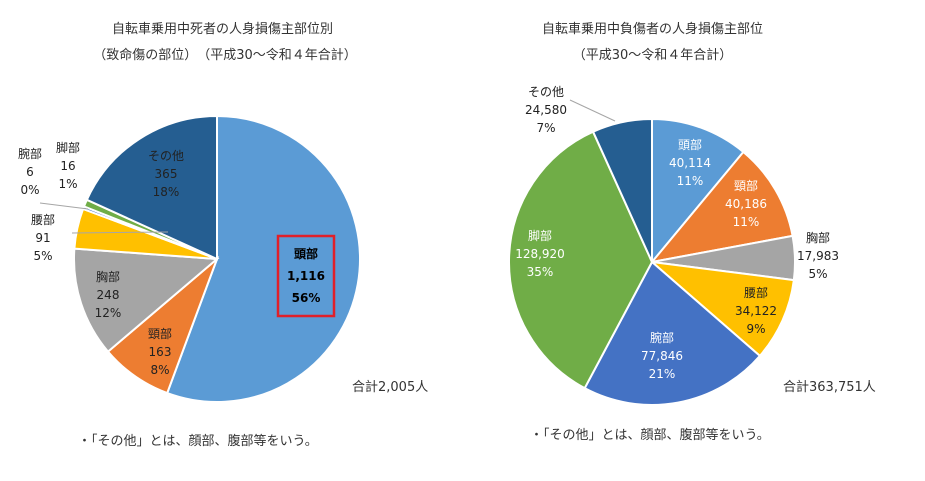  I want to click on chart1-label-3-value: 91, so click(42, 238).